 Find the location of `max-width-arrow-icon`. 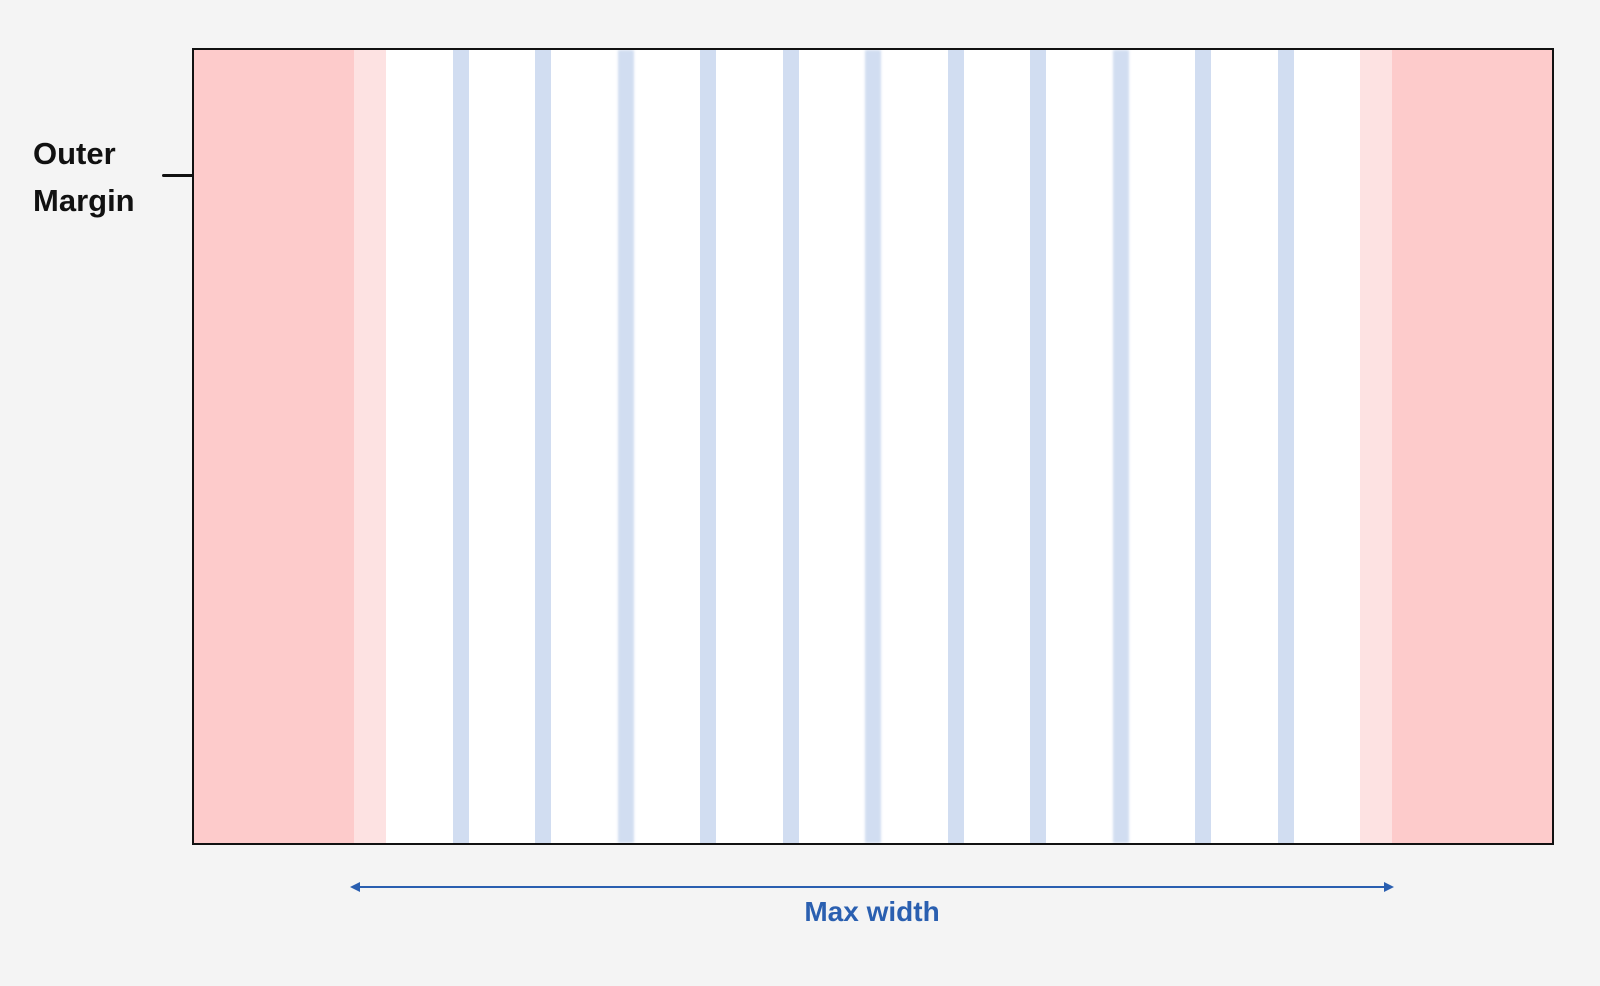

max-width-arrow-icon is located at coordinates (872, 887).